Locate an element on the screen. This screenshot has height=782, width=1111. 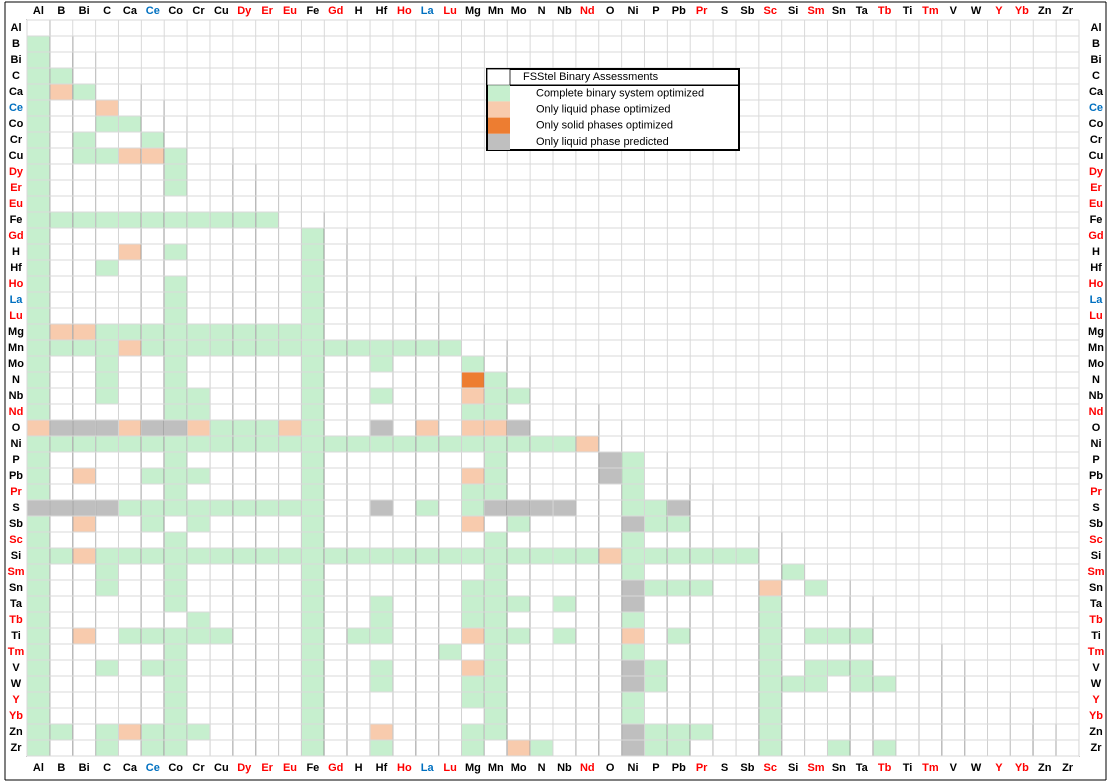
row-label-left: Er is located at coordinates (16, 188).